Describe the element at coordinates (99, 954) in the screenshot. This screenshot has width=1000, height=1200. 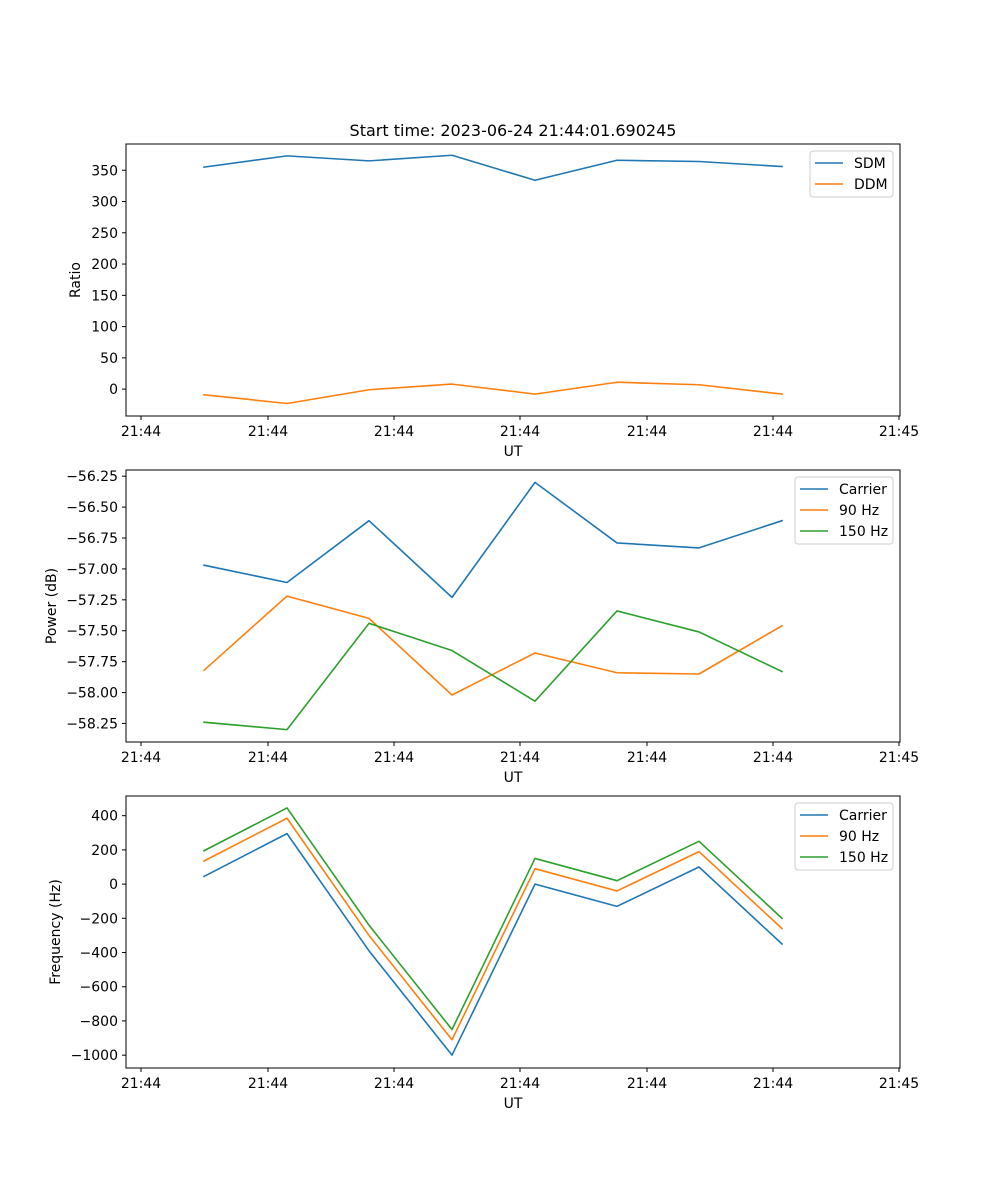
I see `y-tick-label: −400` at that location.